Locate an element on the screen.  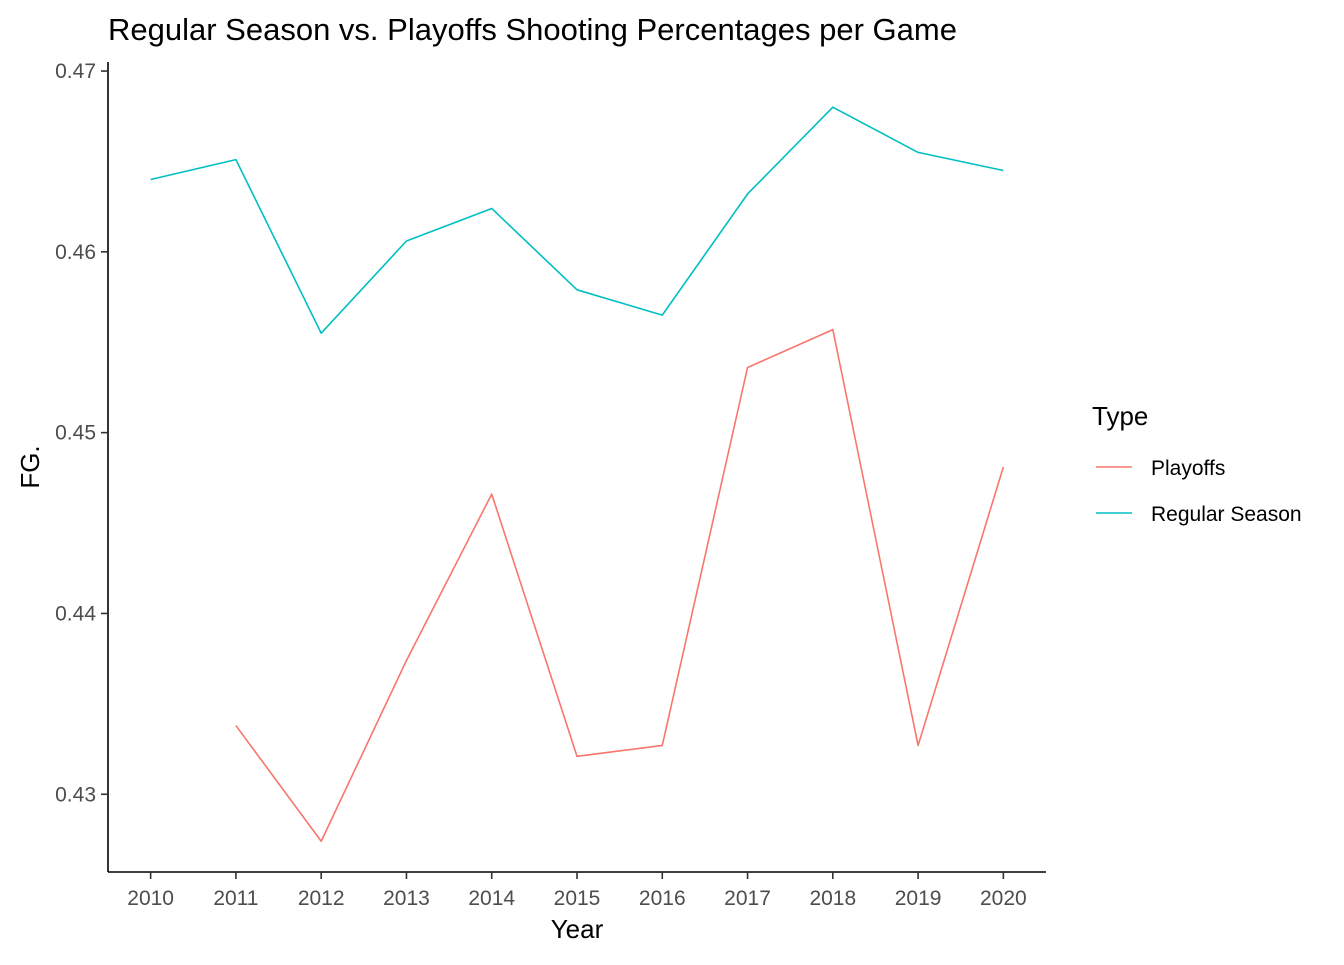
x-tick-label: 2017 is located at coordinates (747, 898).